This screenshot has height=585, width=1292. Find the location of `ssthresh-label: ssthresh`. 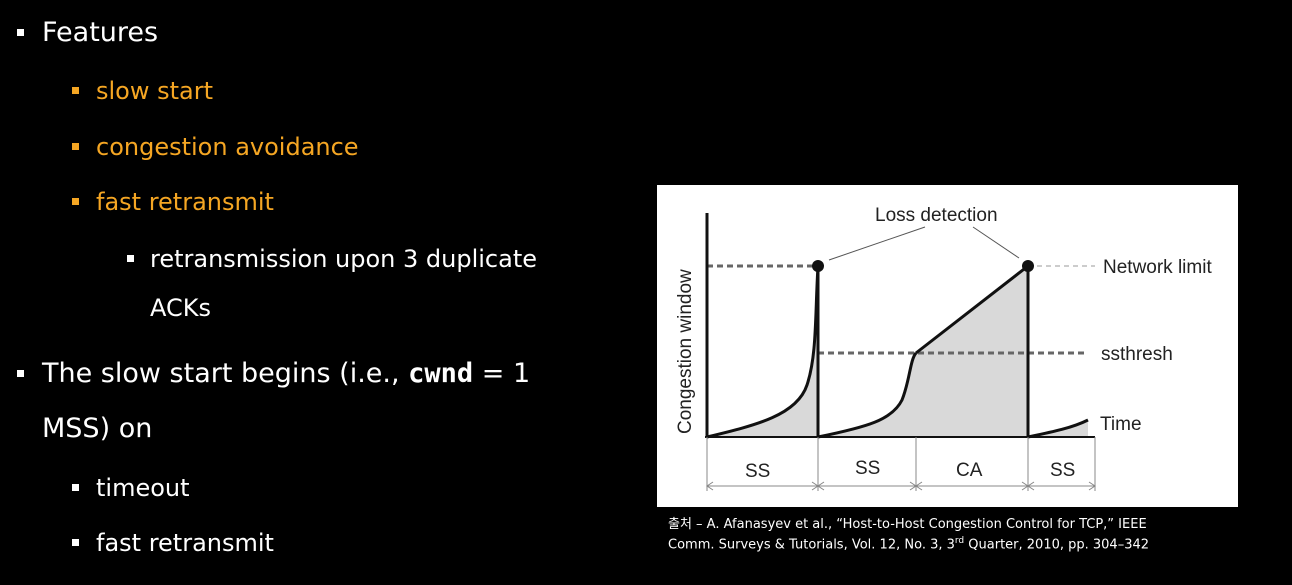

ssthresh-label: ssthresh is located at coordinates (1137, 354).